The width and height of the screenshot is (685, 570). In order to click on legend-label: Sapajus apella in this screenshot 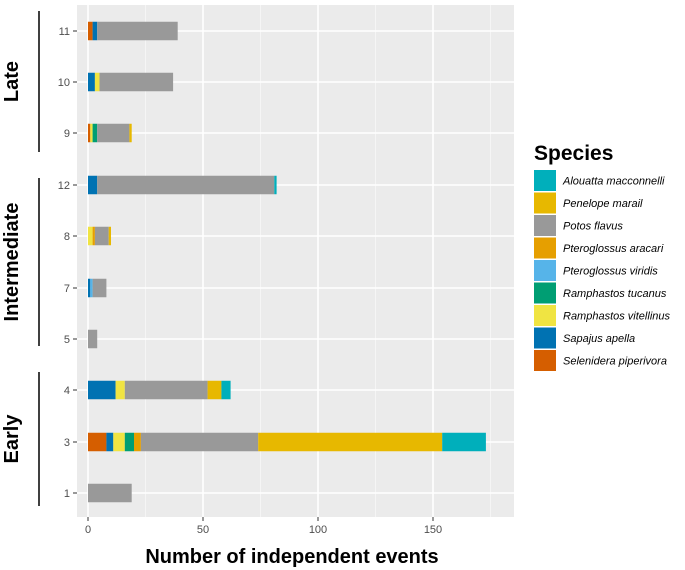, I will do `click(599, 339)`.